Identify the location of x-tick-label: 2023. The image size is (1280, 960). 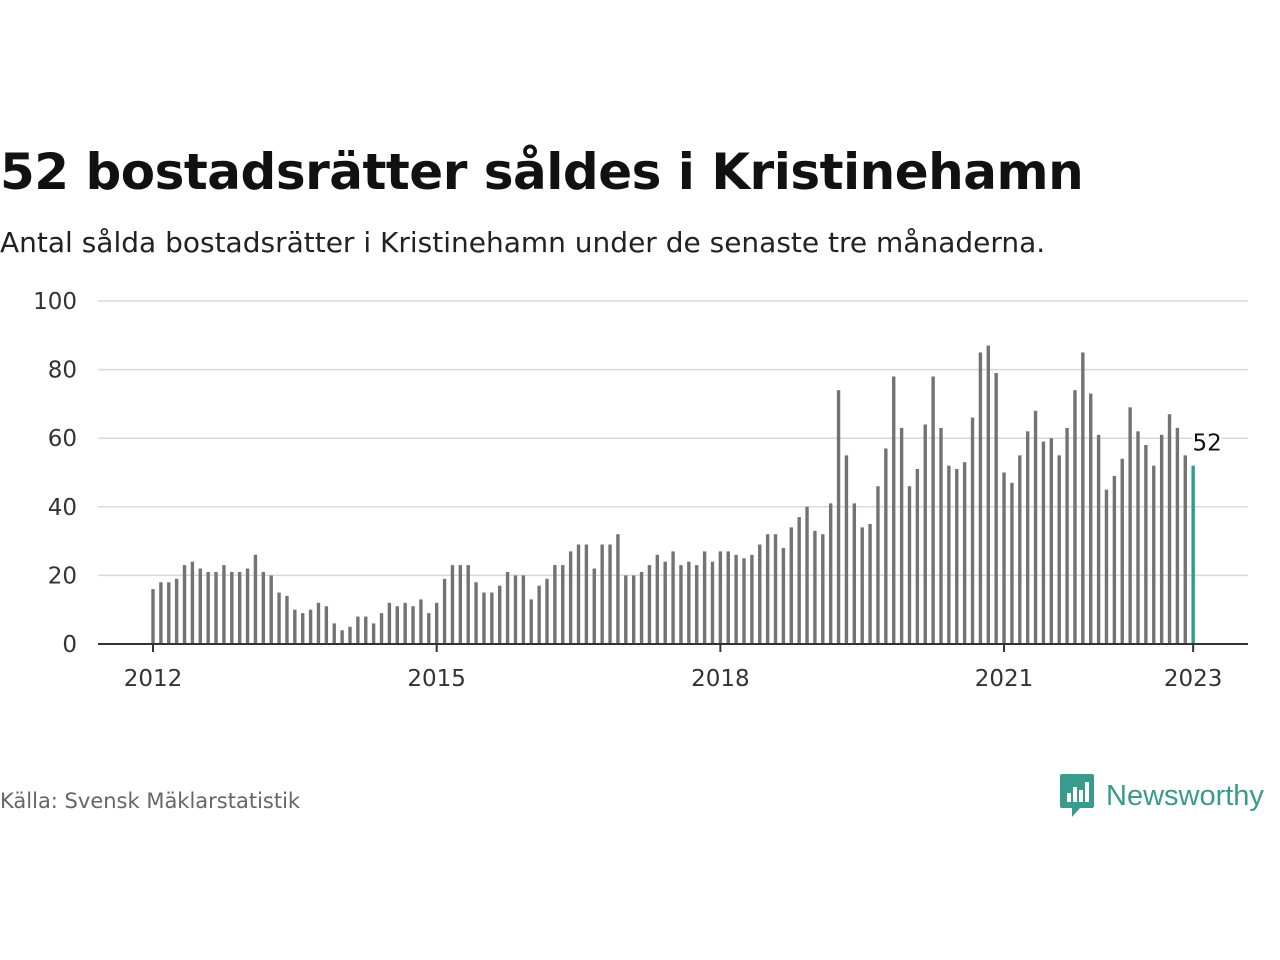
(1193, 679).